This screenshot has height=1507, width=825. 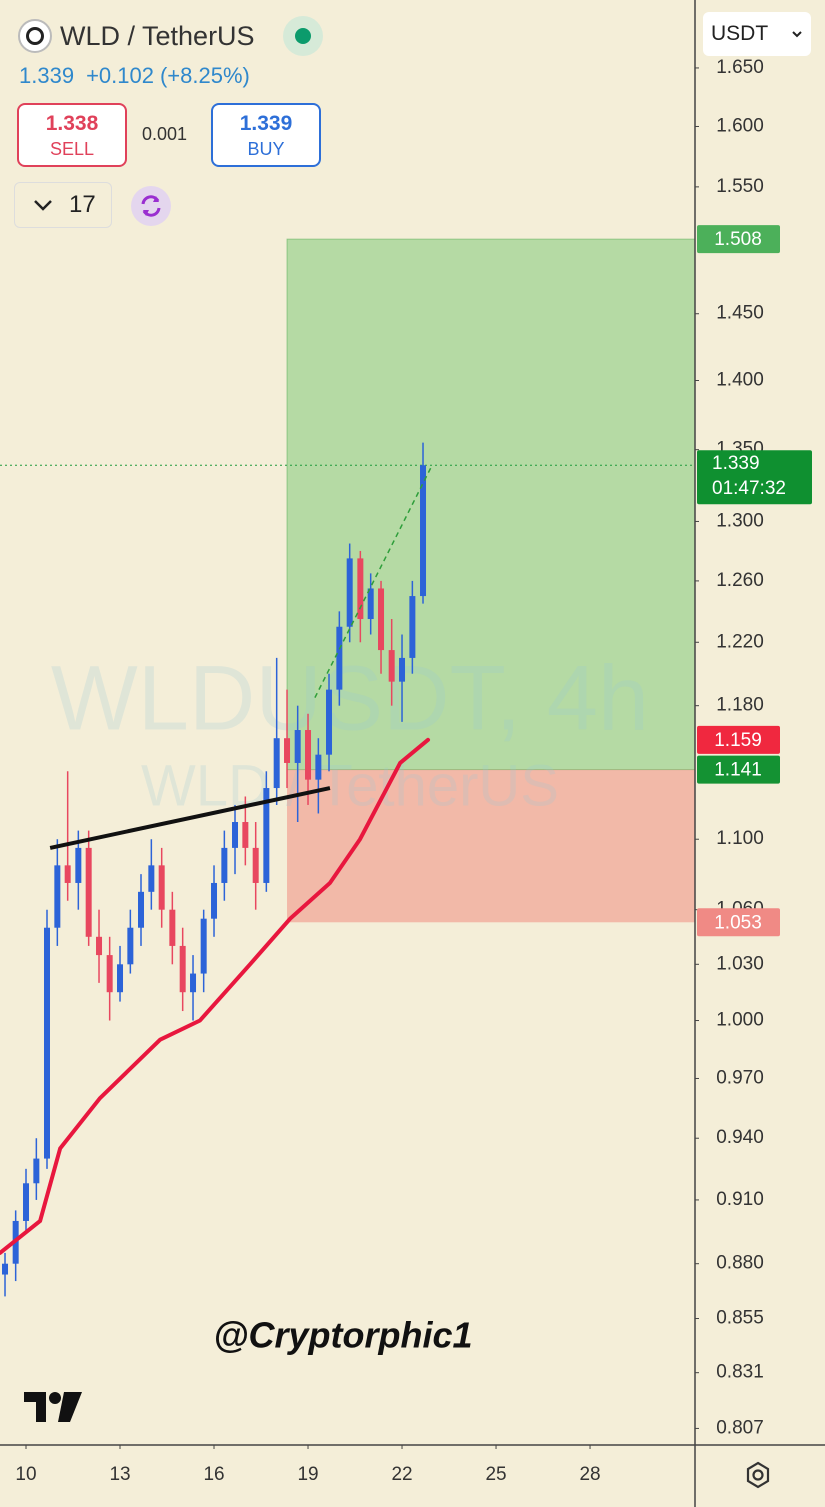 What do you see at coordinates (736, 463) in the screenshot?
I see `last-price-label: 1.339` at bounding box center [736, 463].